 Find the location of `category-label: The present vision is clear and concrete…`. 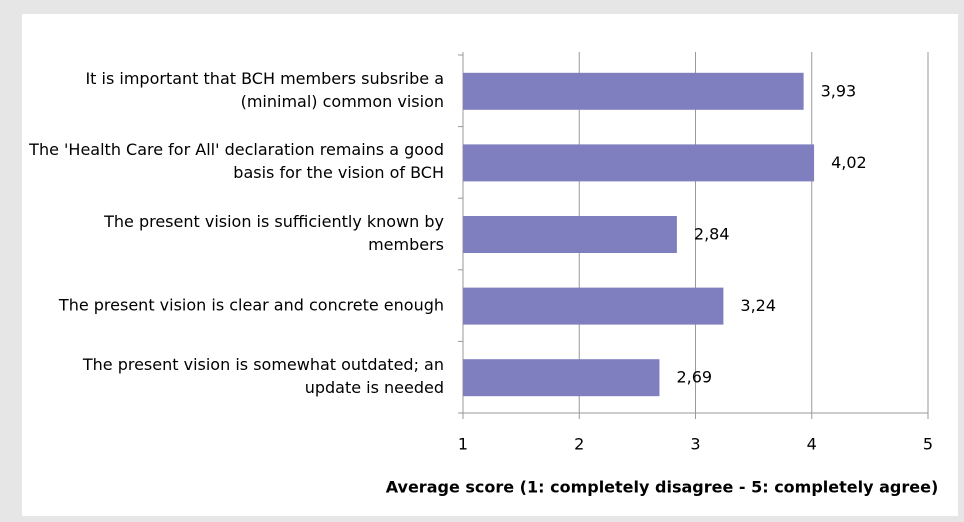

category-label: The present vision is clear and concrete… is located at coordinates (251, 305).